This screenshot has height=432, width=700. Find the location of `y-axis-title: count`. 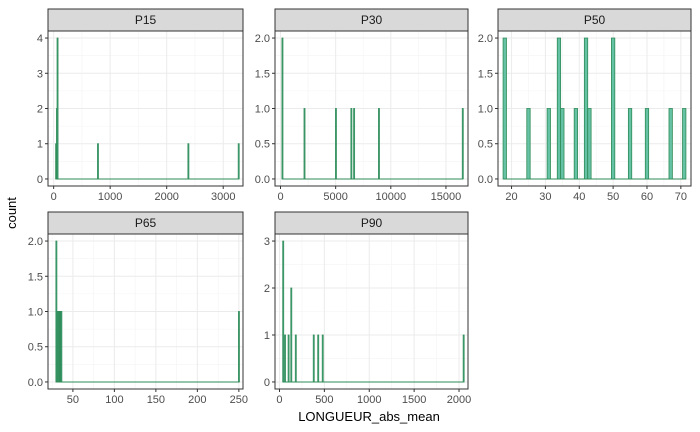

y-axis-title: count is located at coordinates (11, 213).